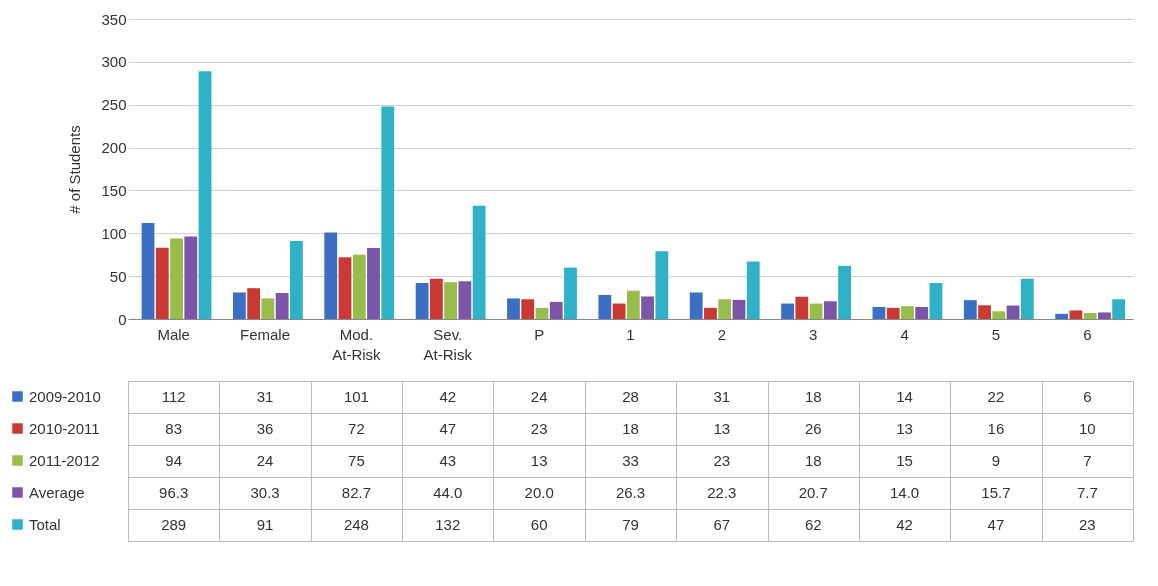  I want to click on x-tick-label: Mod. At-Risk, so click(357, 344).